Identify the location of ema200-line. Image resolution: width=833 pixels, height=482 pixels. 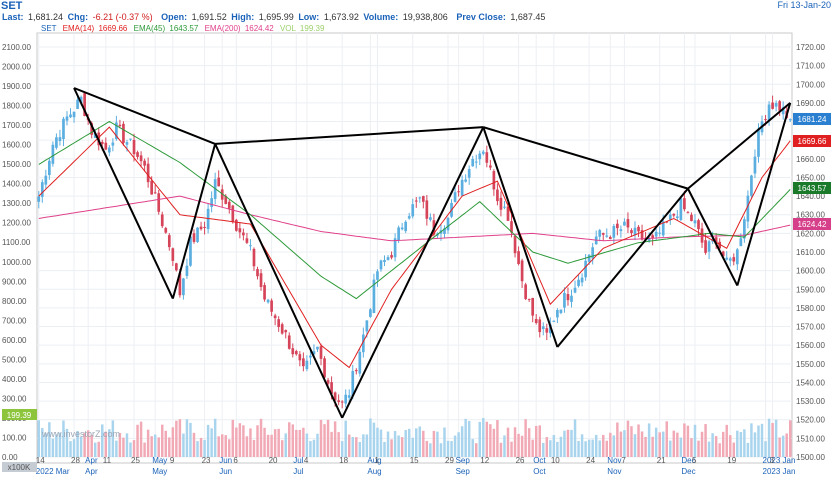
(414, 218).